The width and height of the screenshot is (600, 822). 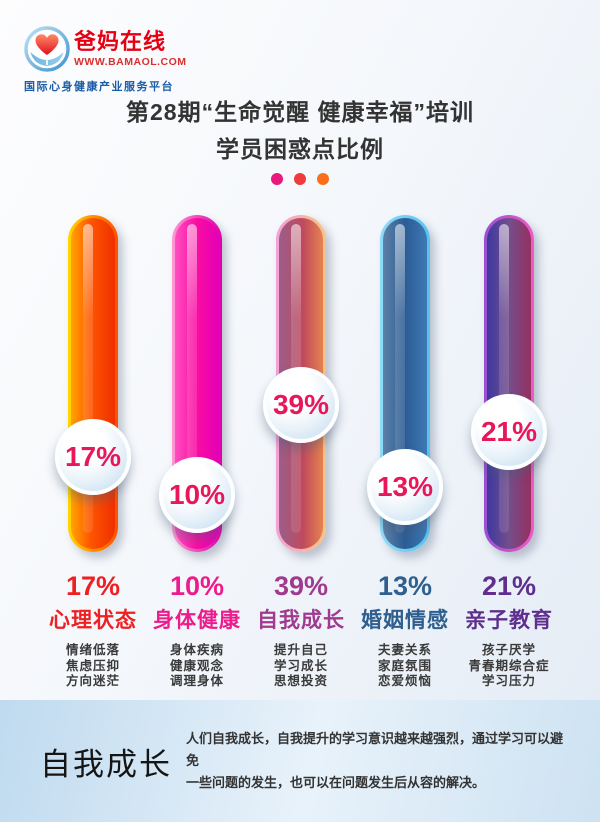 What do you see at coordinates (375, 749) in the screenshot?
I see `footer-description-line1: 人们自我成长，自我提升的学习意识越来越强烈，通过学习可以避免` at bounding box center [375, 749].